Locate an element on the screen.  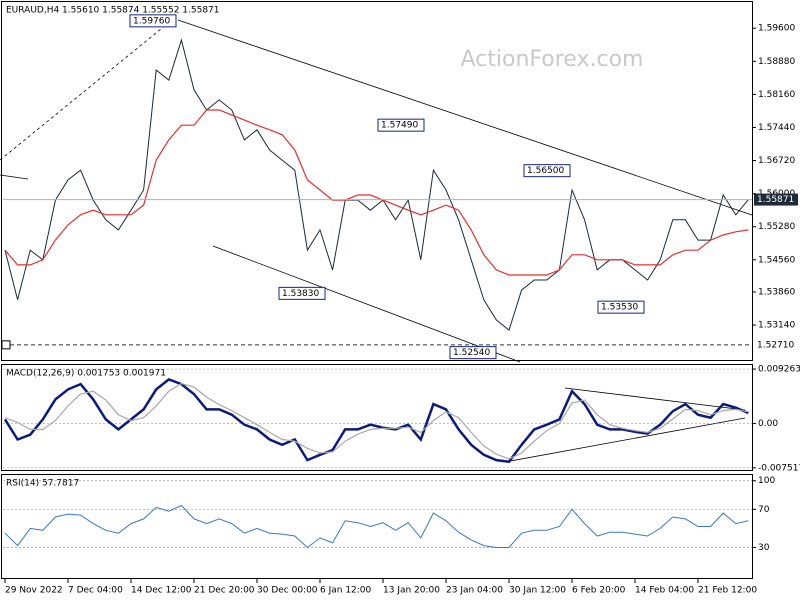
level-marker is located at coordinates (6, 345).